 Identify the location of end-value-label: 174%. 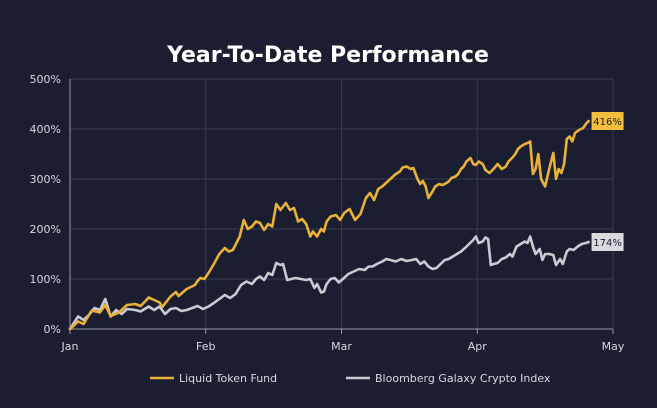
(607, 243).